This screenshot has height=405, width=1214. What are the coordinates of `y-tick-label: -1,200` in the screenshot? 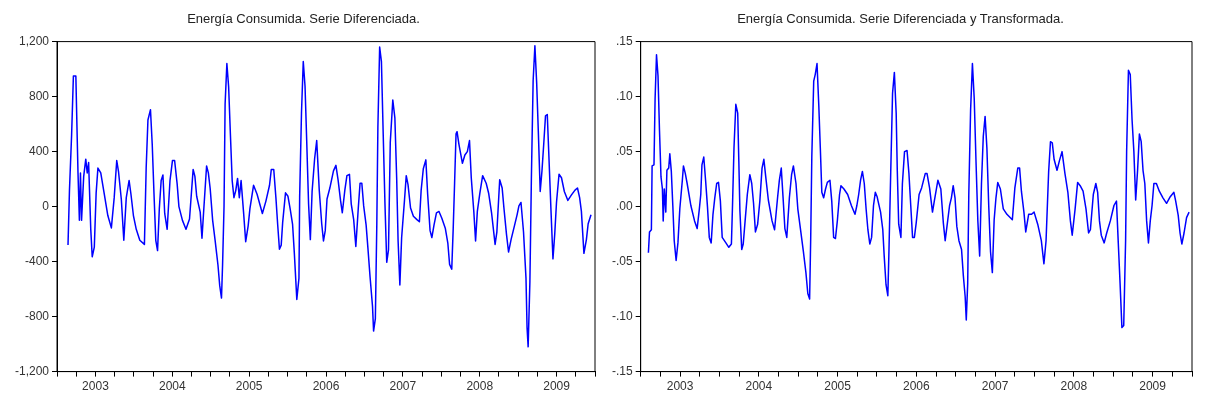 It's located at (32, 370).